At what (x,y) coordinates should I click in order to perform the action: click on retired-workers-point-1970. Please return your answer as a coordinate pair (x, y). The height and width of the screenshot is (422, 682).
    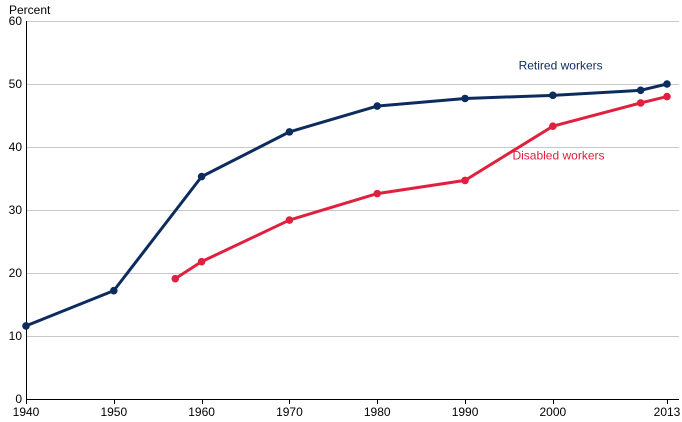
    Looking at the image, I should click on (289, 132).